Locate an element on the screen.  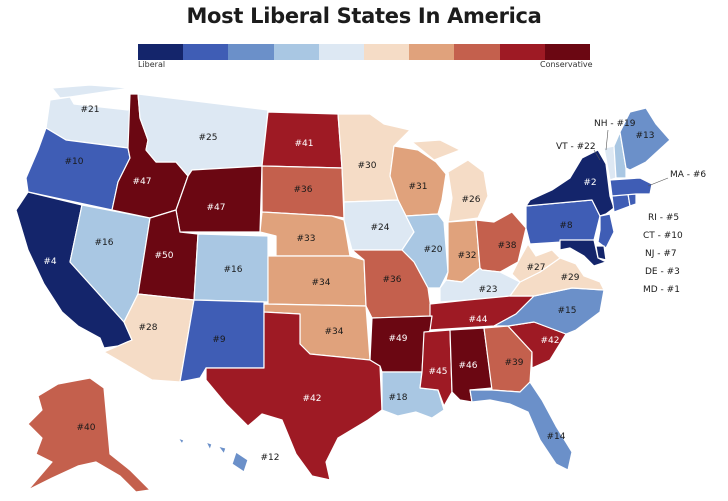
label-NJ: NJ - #7 is located at coordinates (661, 254).